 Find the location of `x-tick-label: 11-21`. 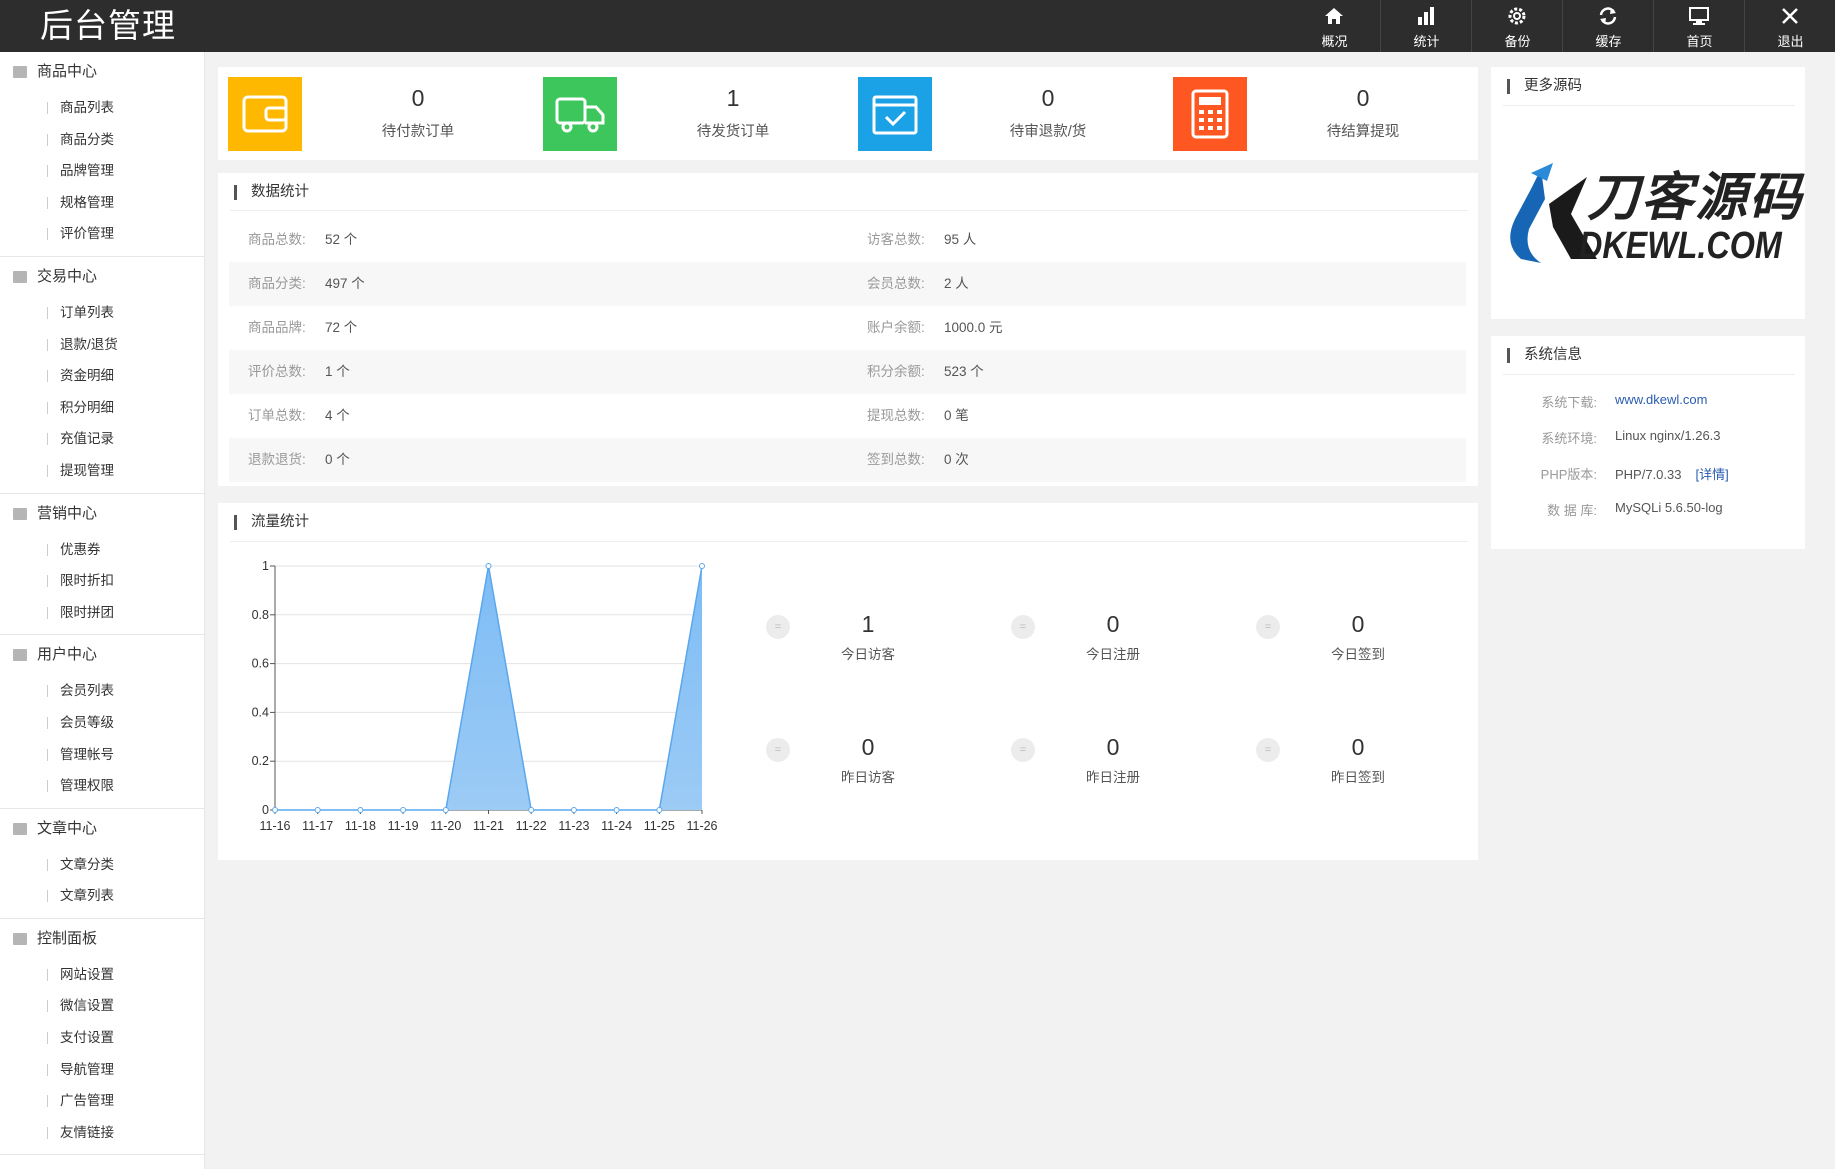

x-tick-label: 11-21 is located at coordinates (488, 826).